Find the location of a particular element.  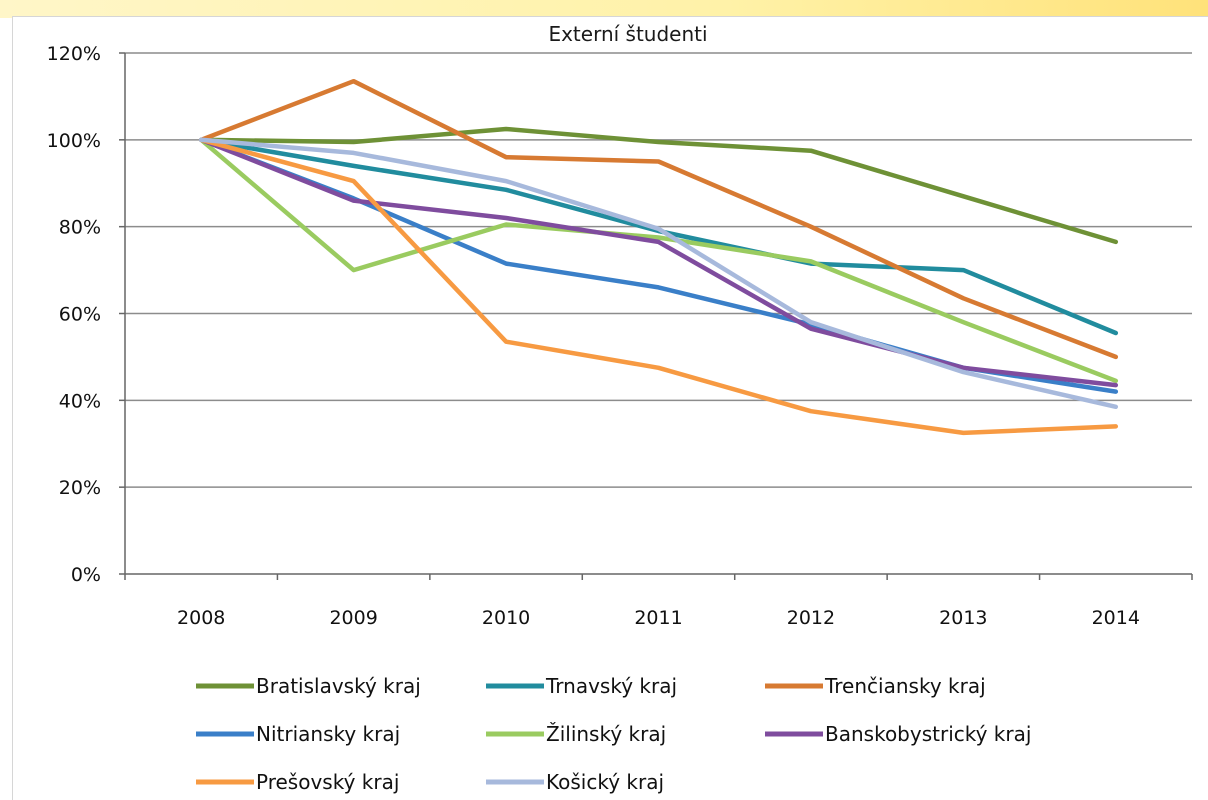

legend-label: Prešovský kraj is located at coordinates (327, 782).